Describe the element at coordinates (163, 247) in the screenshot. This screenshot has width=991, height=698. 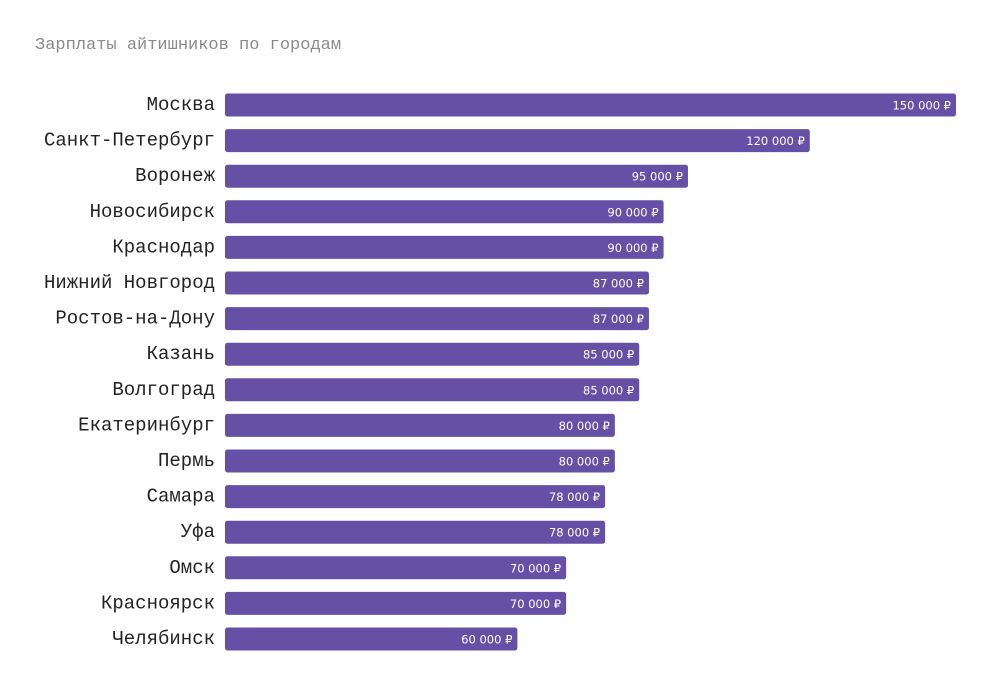
I see `category-label: Краснодар` at that location.